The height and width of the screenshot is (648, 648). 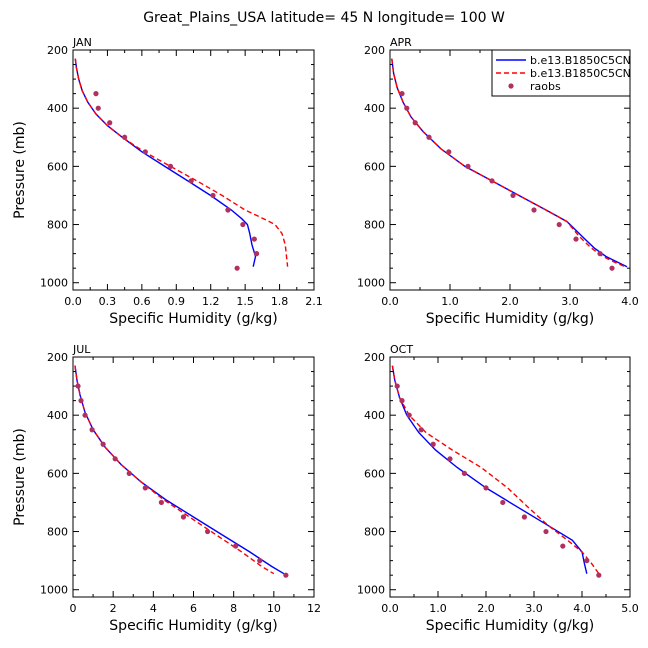 What do you see at coordinates (314, 301) in the screenshot?
I see `x-tick-label: 2.1` at bounding box center [314, 301].